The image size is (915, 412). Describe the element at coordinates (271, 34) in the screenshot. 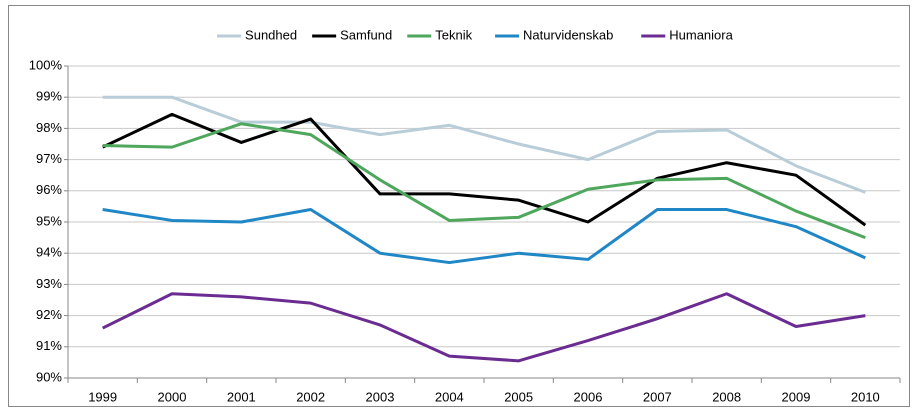

I see `legend-label: Sundhed` at that location.